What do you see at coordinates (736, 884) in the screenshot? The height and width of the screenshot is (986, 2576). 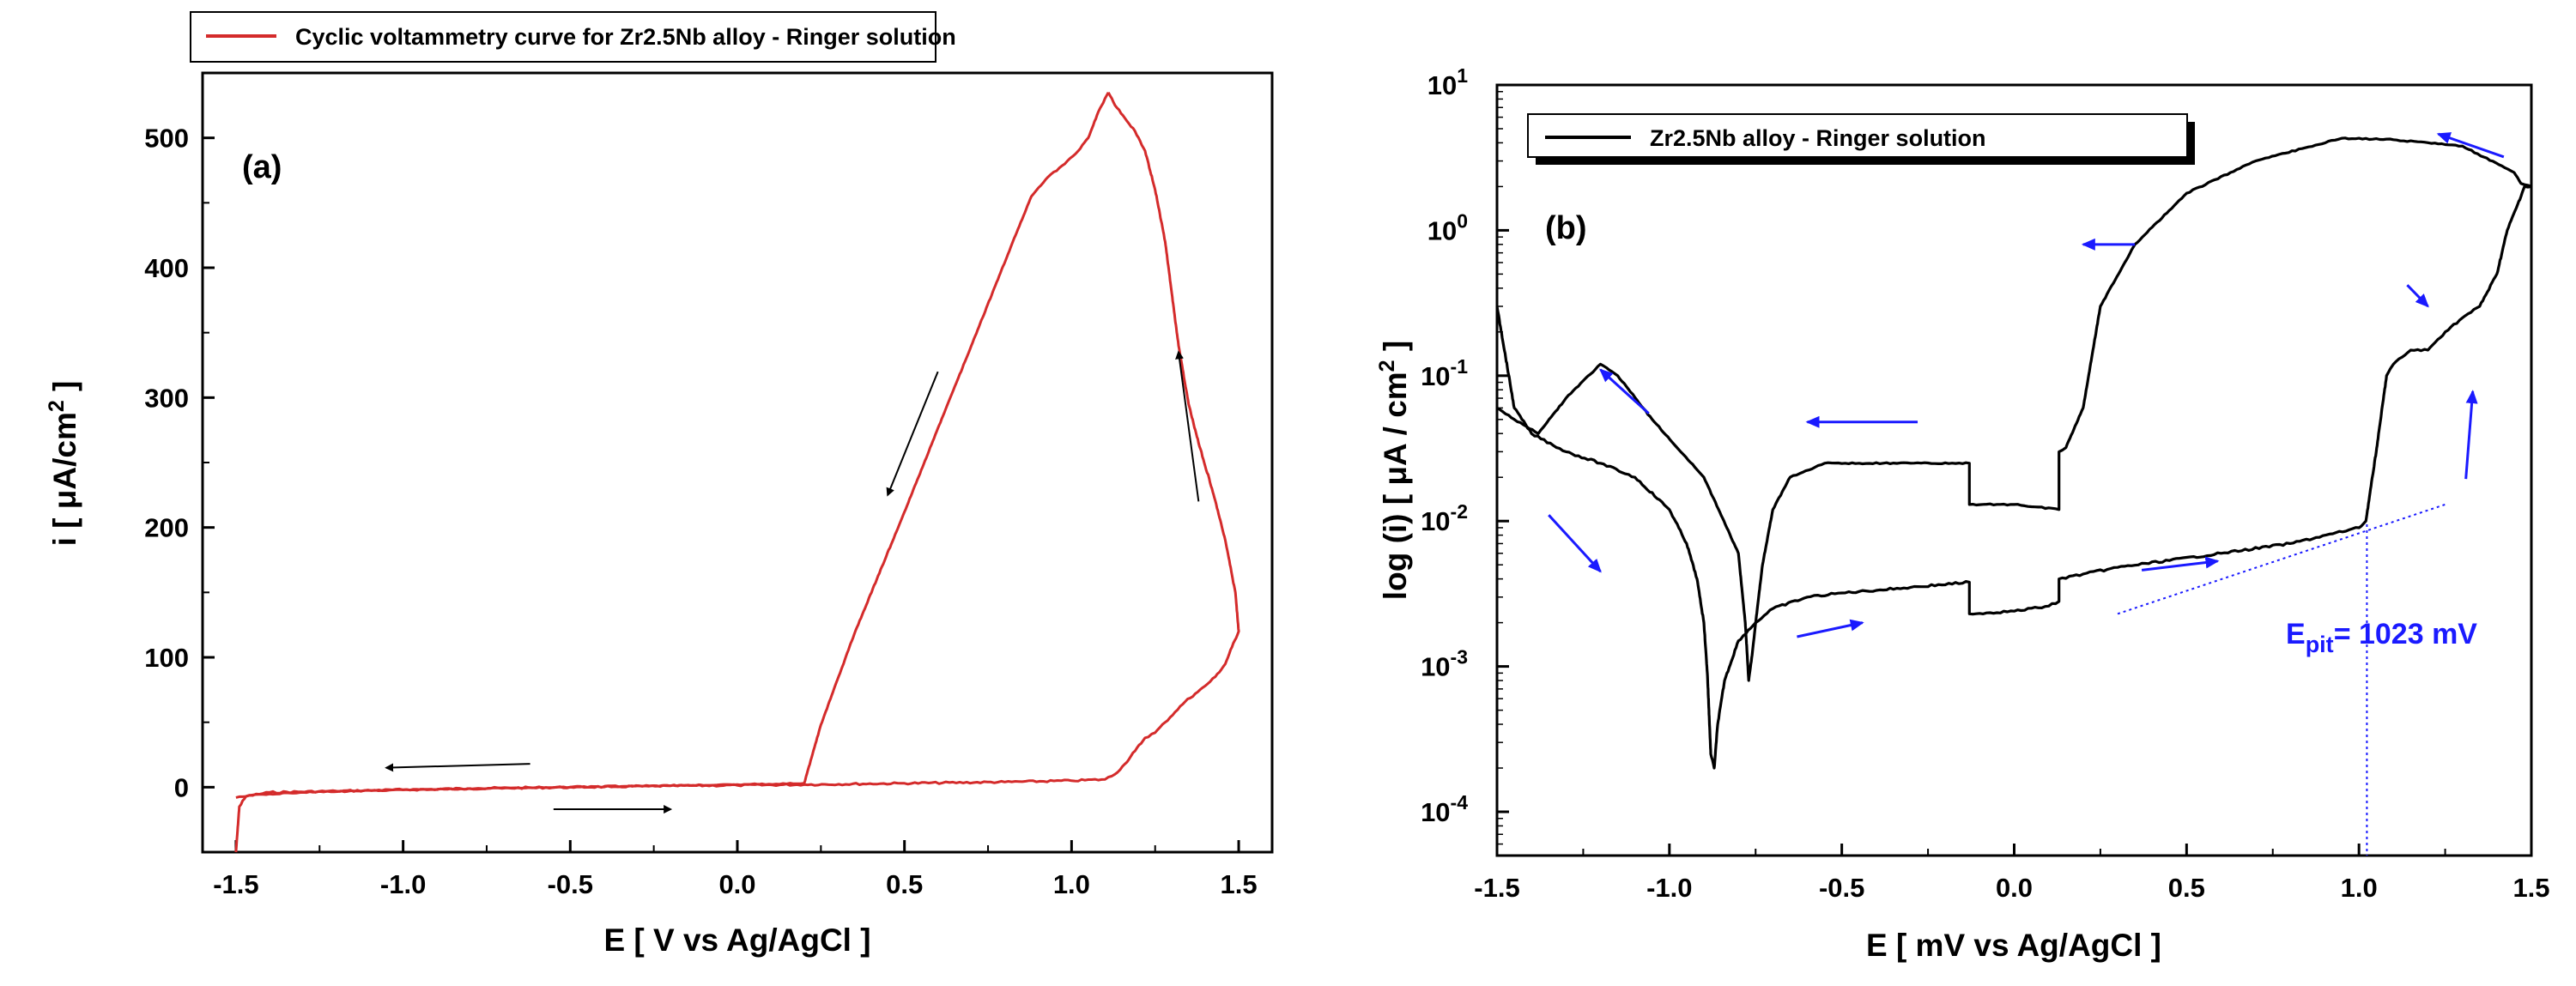 I see `panel-a-x-tick-label: 0.0` at bounding box center [736, 884].